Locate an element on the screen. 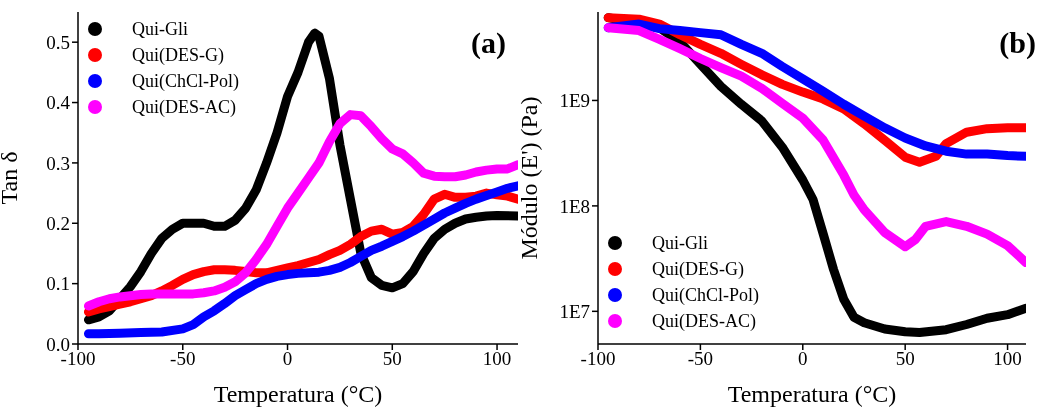 The height and width of the screenshot is (416, 1040). annotation: (a) is located at coordinates (488, 43).